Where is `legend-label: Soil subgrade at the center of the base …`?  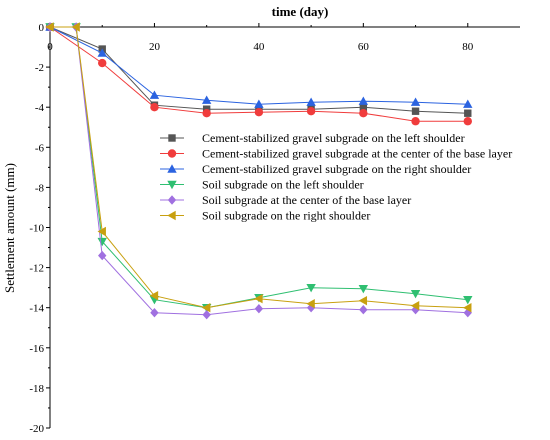
legend-label: Soil subgrade at the center of the base … is located at coordinates (306, 200).